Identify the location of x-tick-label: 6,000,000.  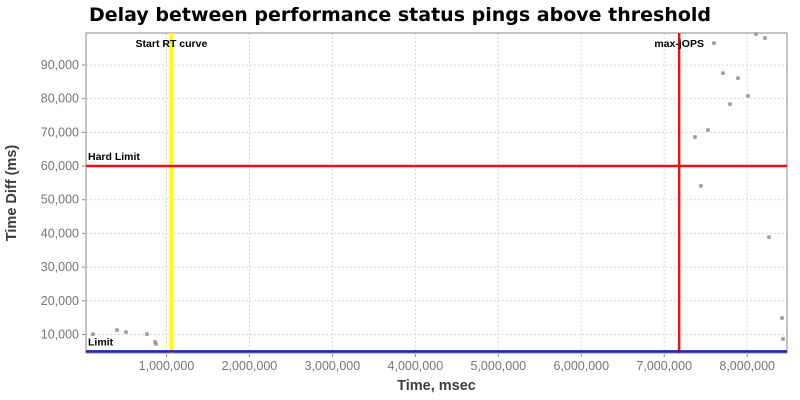
(581, 366).